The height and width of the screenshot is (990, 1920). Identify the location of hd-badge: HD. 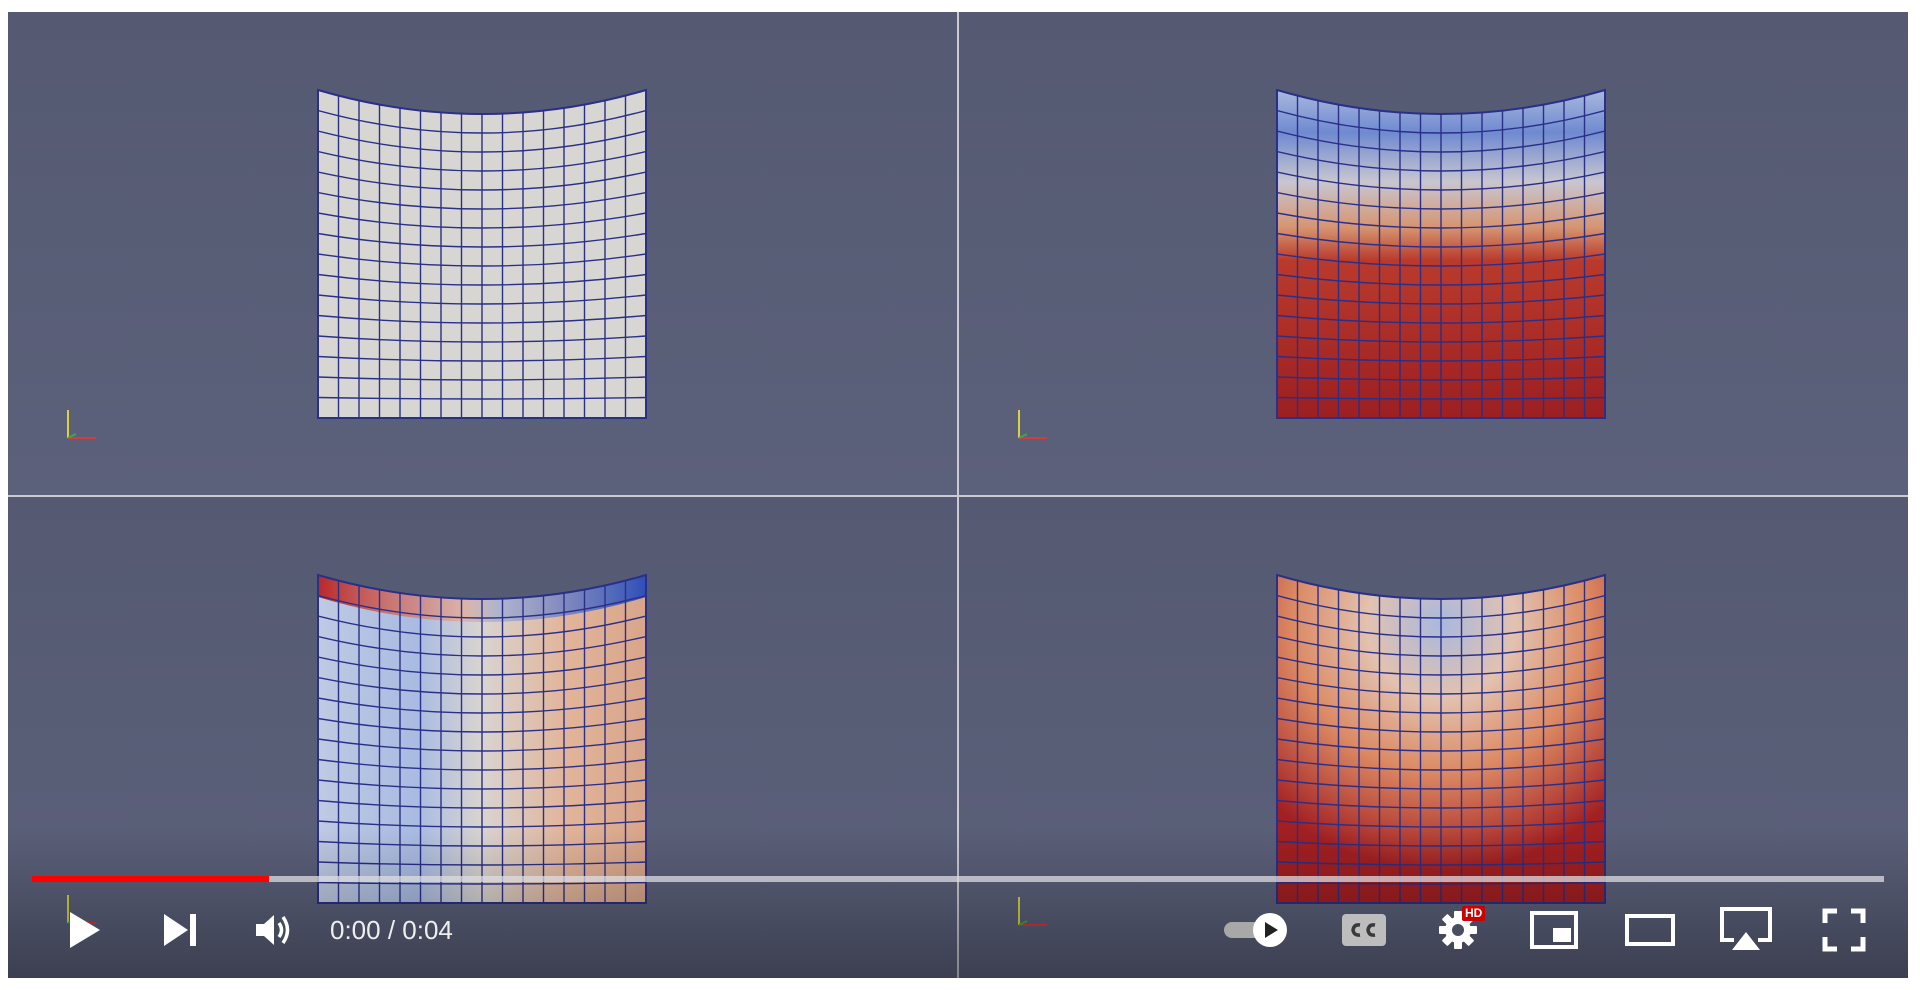
(1474, 913).